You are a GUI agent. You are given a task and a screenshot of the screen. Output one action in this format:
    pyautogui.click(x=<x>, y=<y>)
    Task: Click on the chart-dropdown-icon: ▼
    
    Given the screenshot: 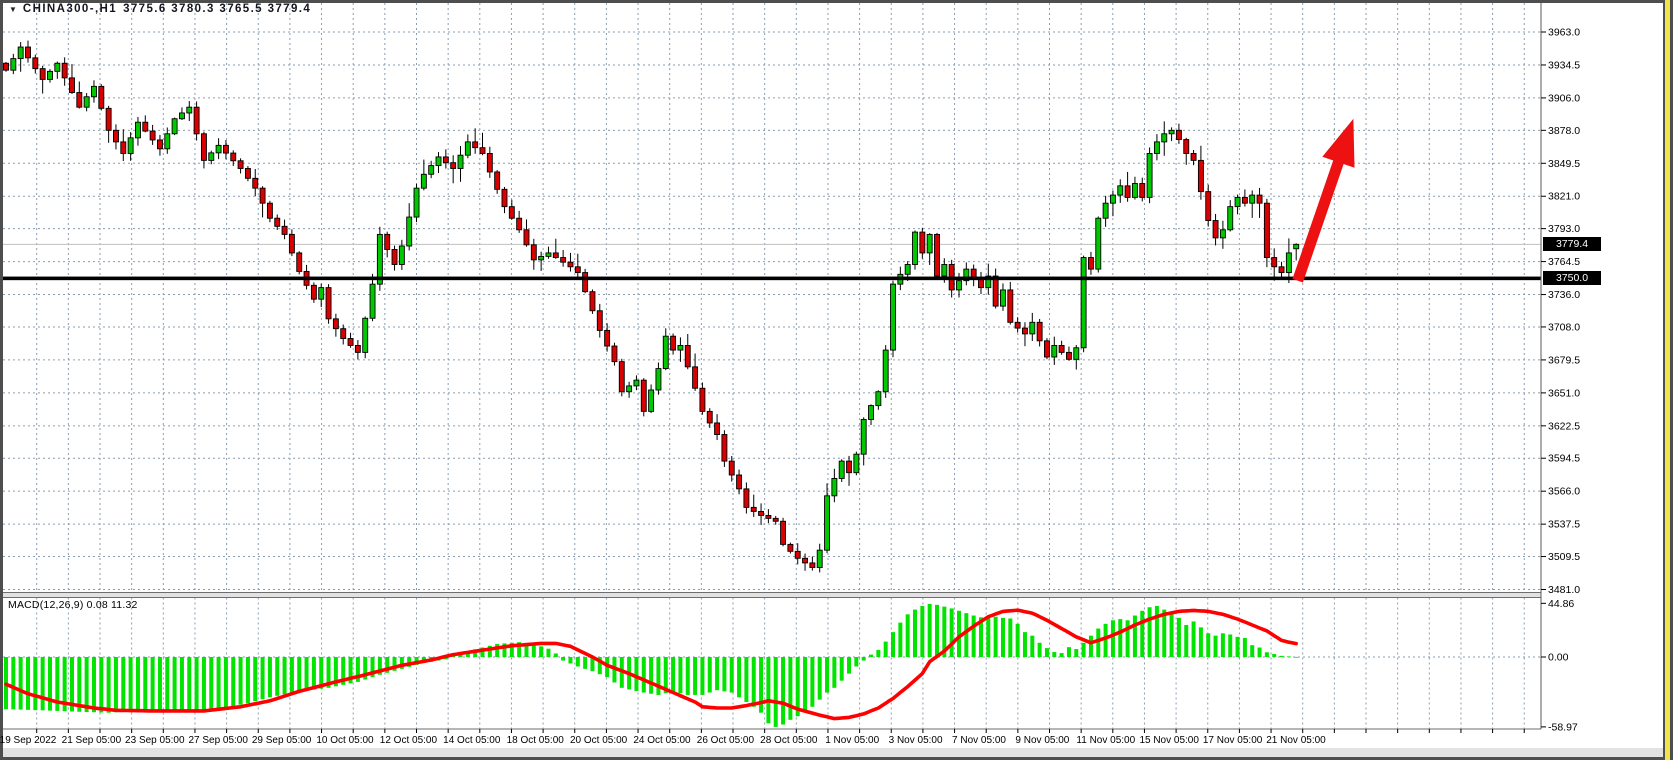 What is the action you would take?
    pyautogui.click(x=13, y=9)
    